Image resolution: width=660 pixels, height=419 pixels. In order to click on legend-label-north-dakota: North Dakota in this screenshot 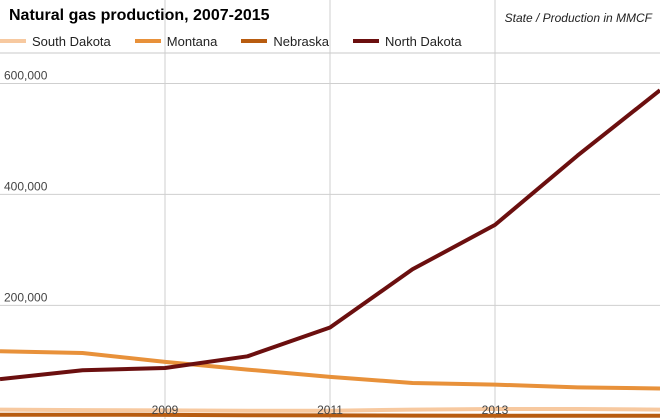, I will do `click(423, 41)`.